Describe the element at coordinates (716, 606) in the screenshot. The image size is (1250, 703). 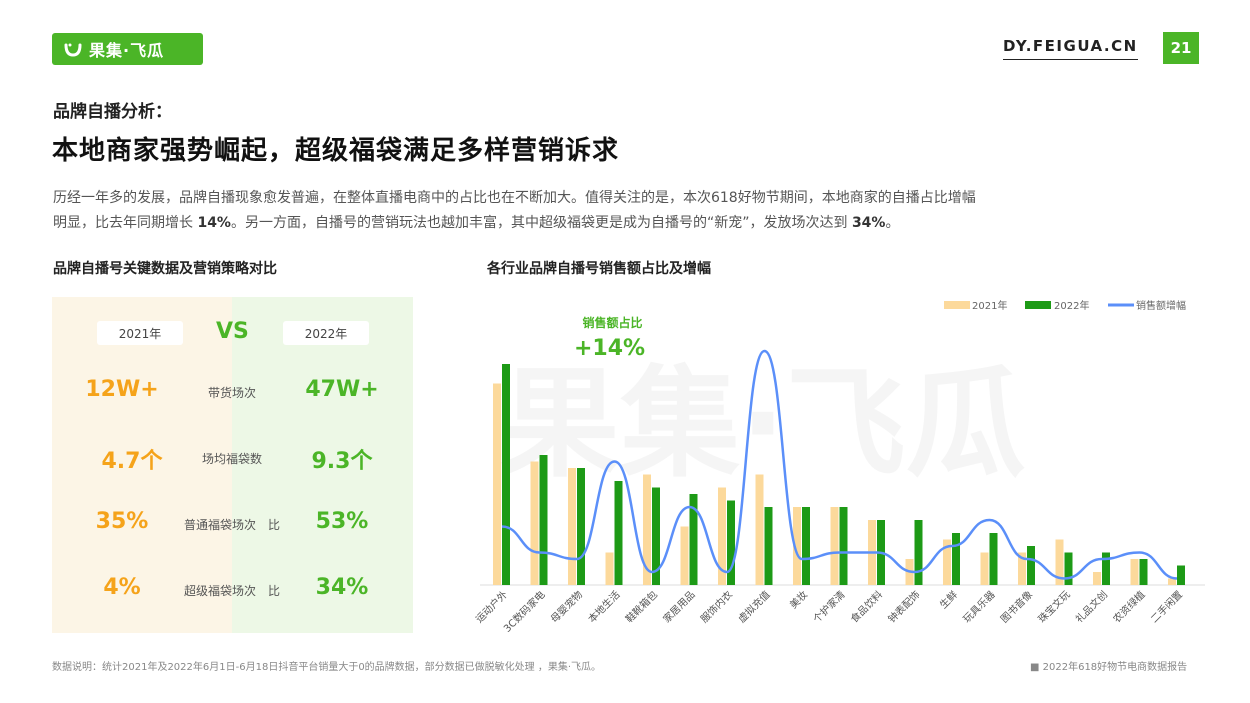
I see `x-tick-label: 服饰内衣` at that location.